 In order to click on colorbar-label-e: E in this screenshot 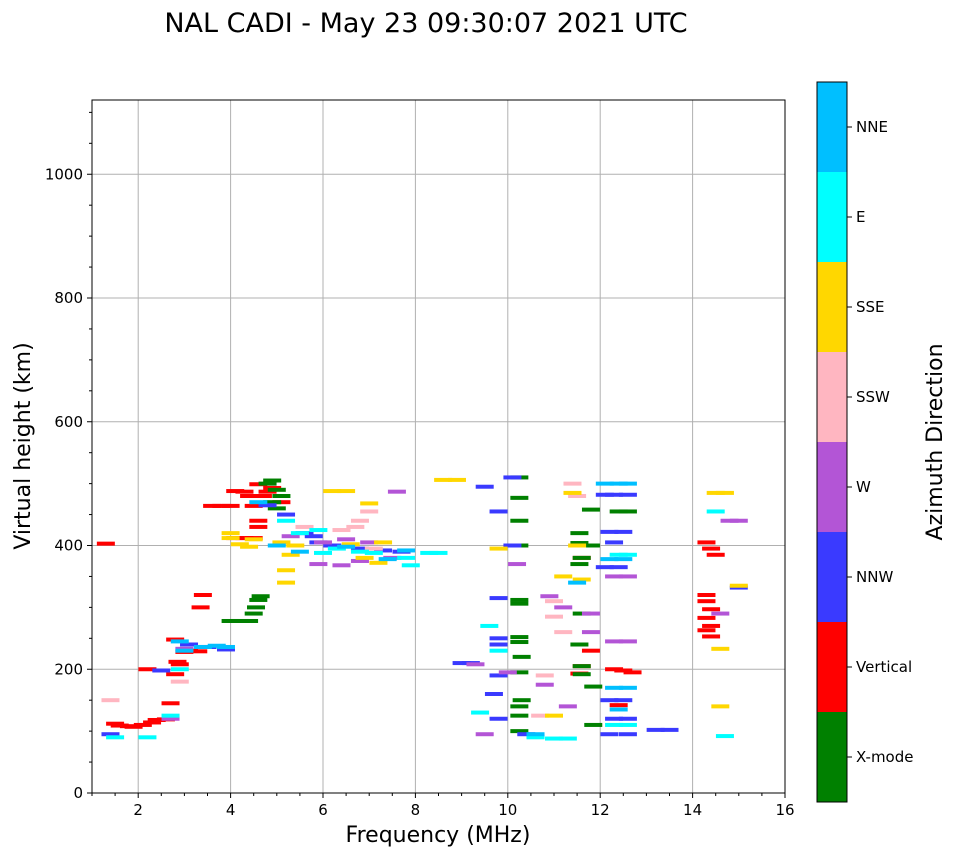, I will do `click(860, 217)`.